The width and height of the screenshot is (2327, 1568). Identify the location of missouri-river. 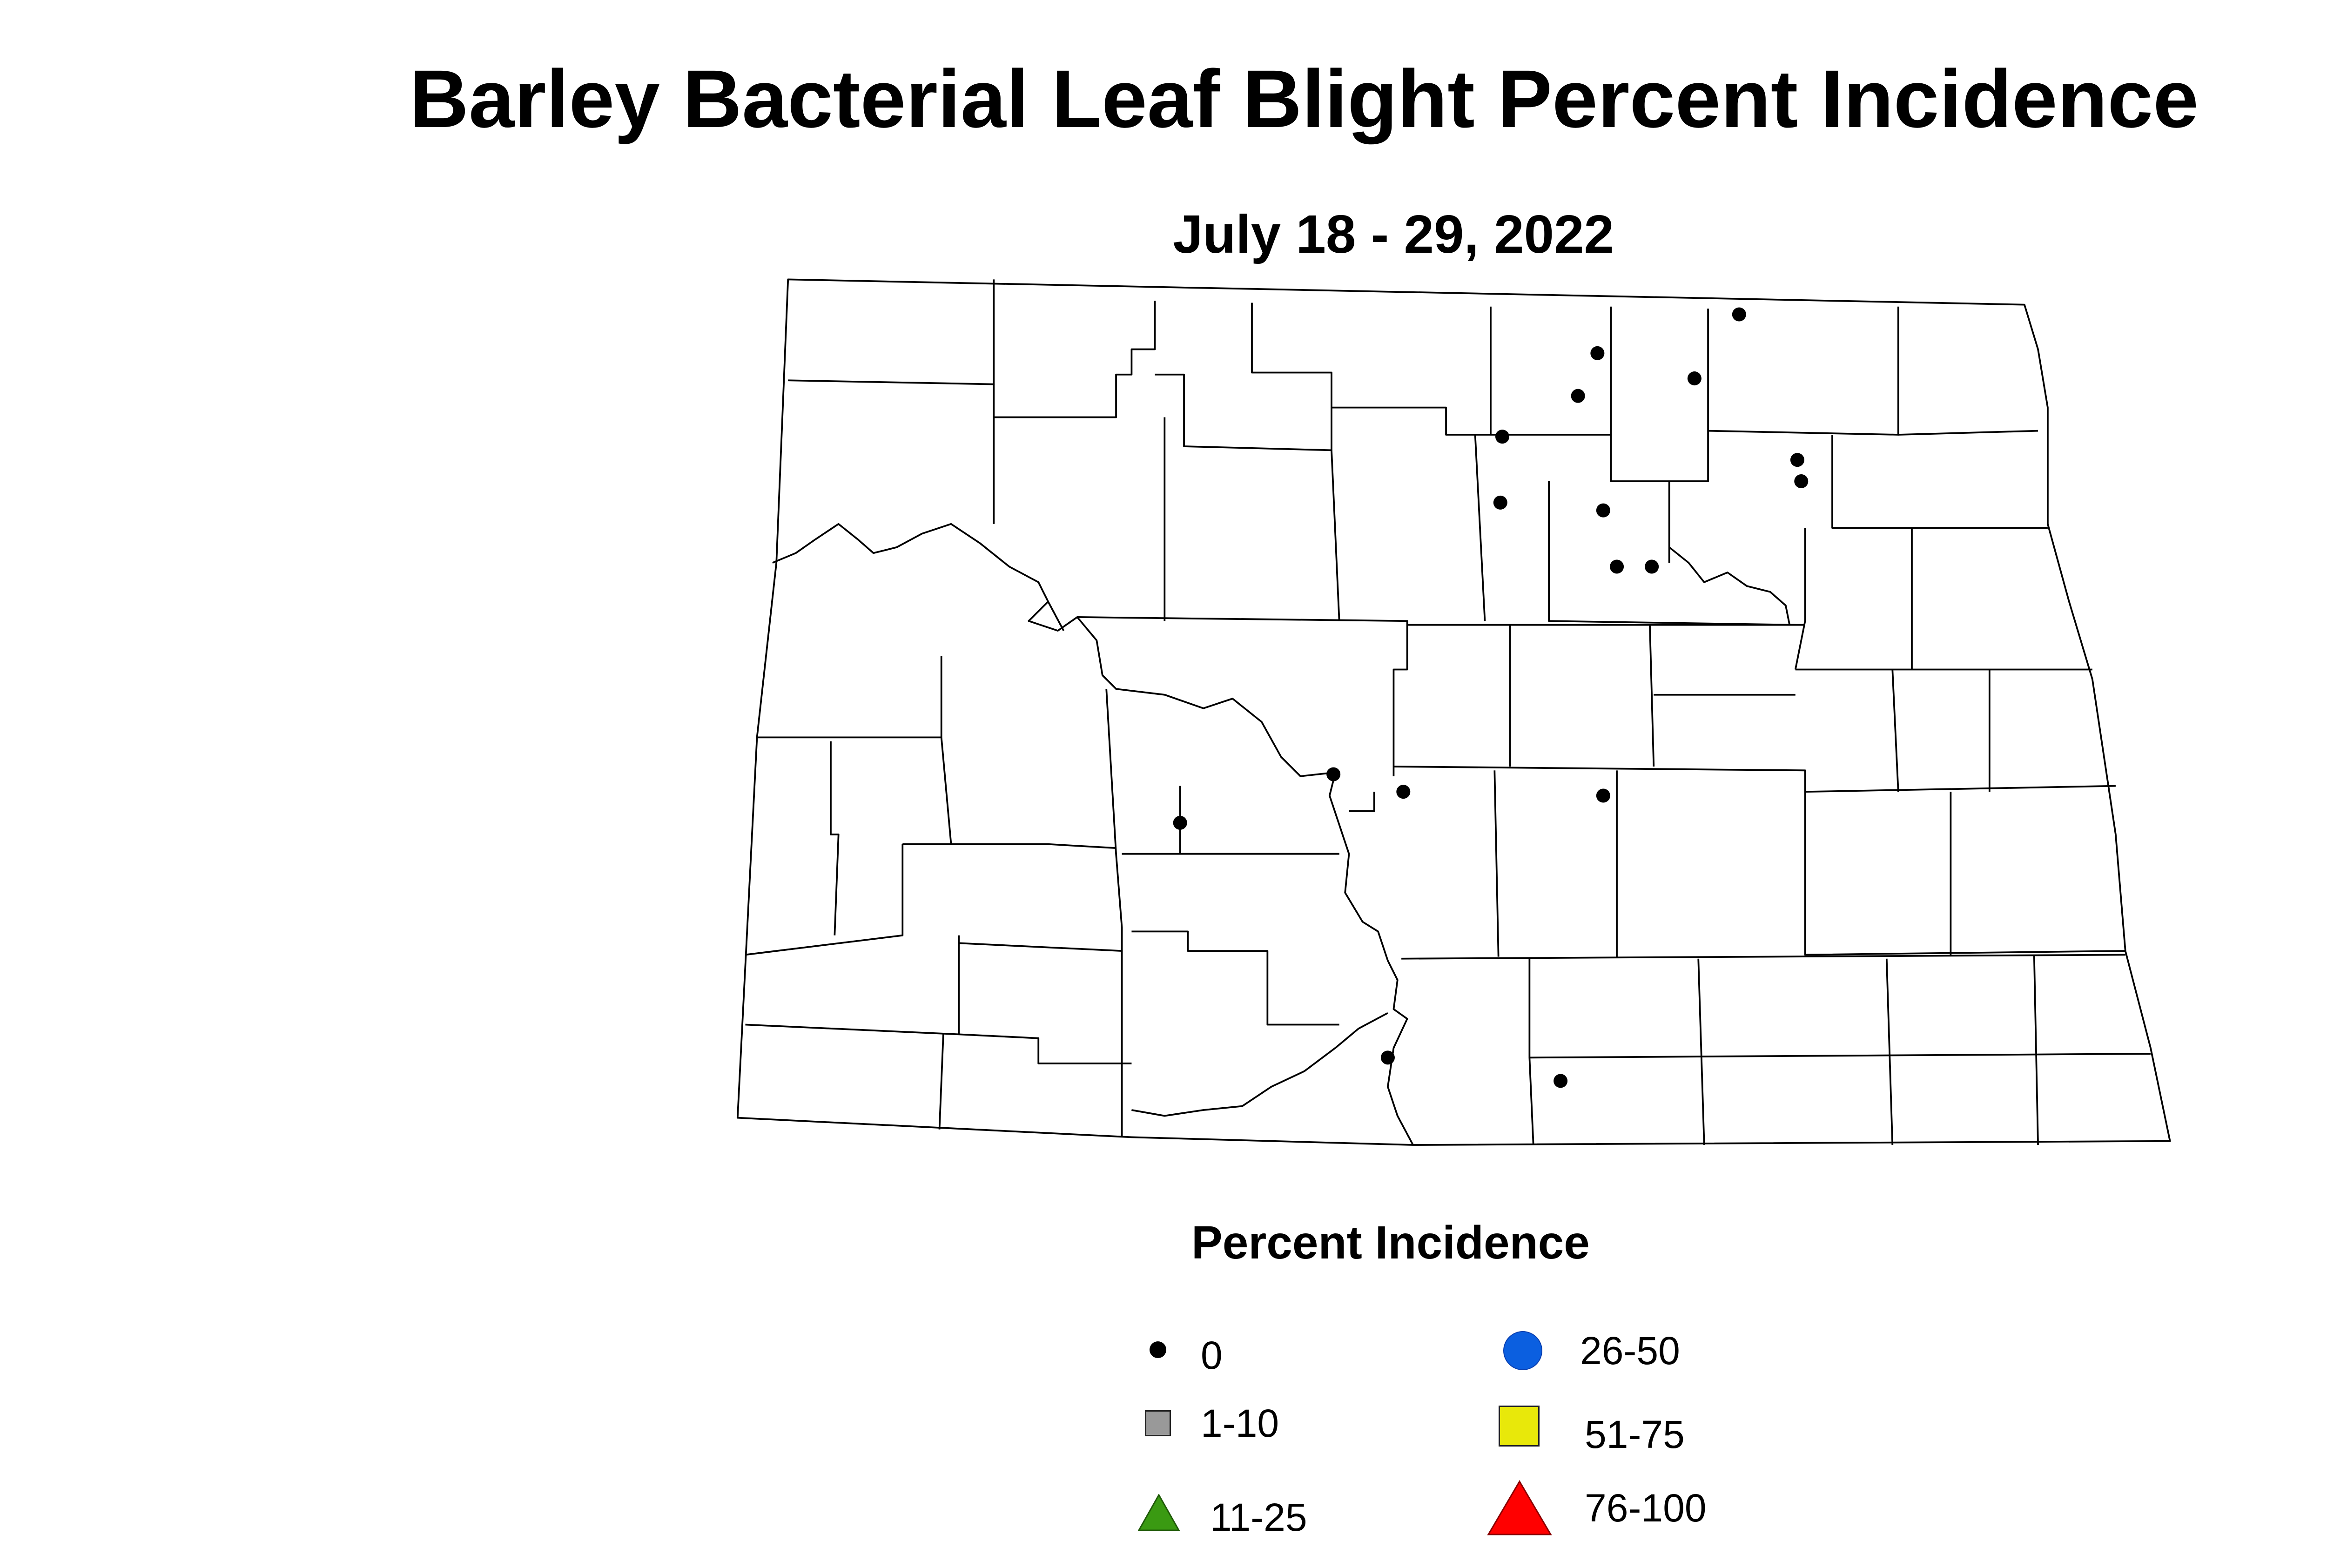
(1093, 834).